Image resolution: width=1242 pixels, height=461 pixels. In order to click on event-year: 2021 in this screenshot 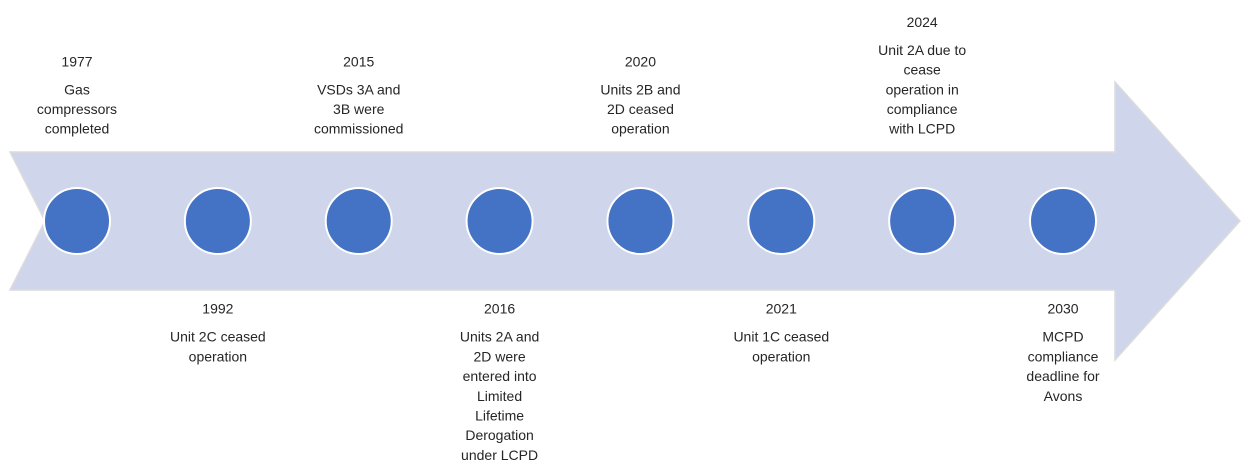, I will do `click(781, 309)`.